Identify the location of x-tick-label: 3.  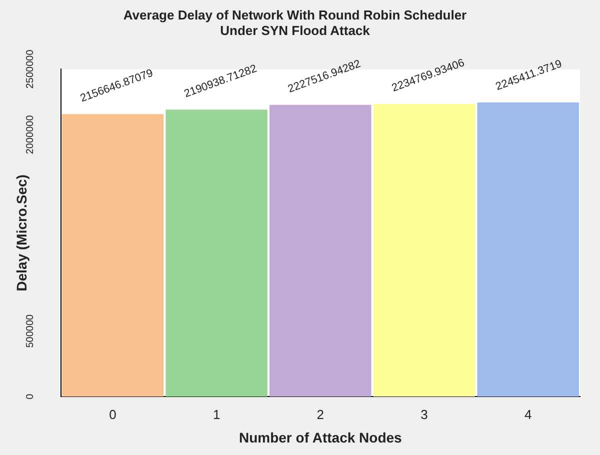
(424, 414).